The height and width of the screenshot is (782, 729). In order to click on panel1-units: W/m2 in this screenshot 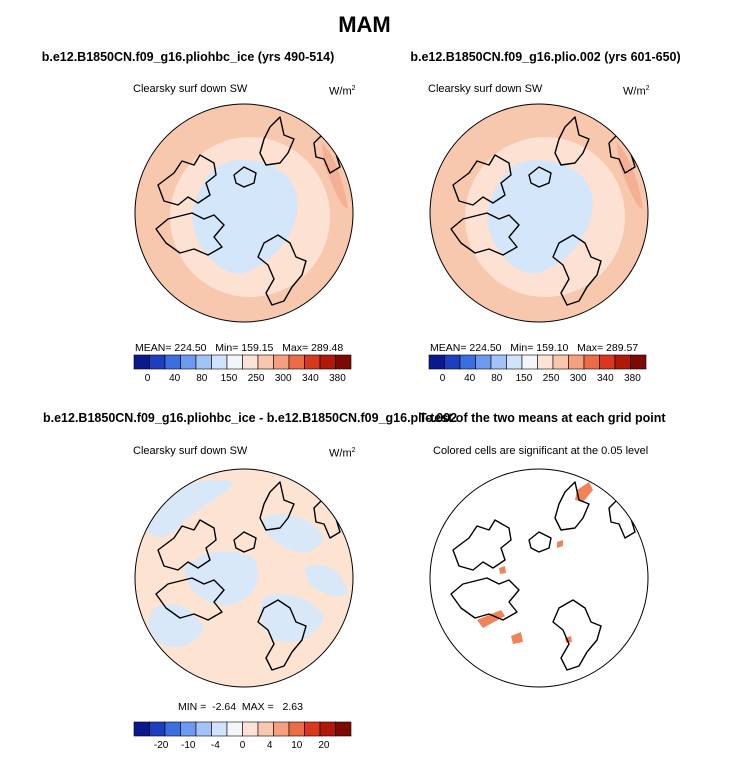, I will do `click(342, 91)`.